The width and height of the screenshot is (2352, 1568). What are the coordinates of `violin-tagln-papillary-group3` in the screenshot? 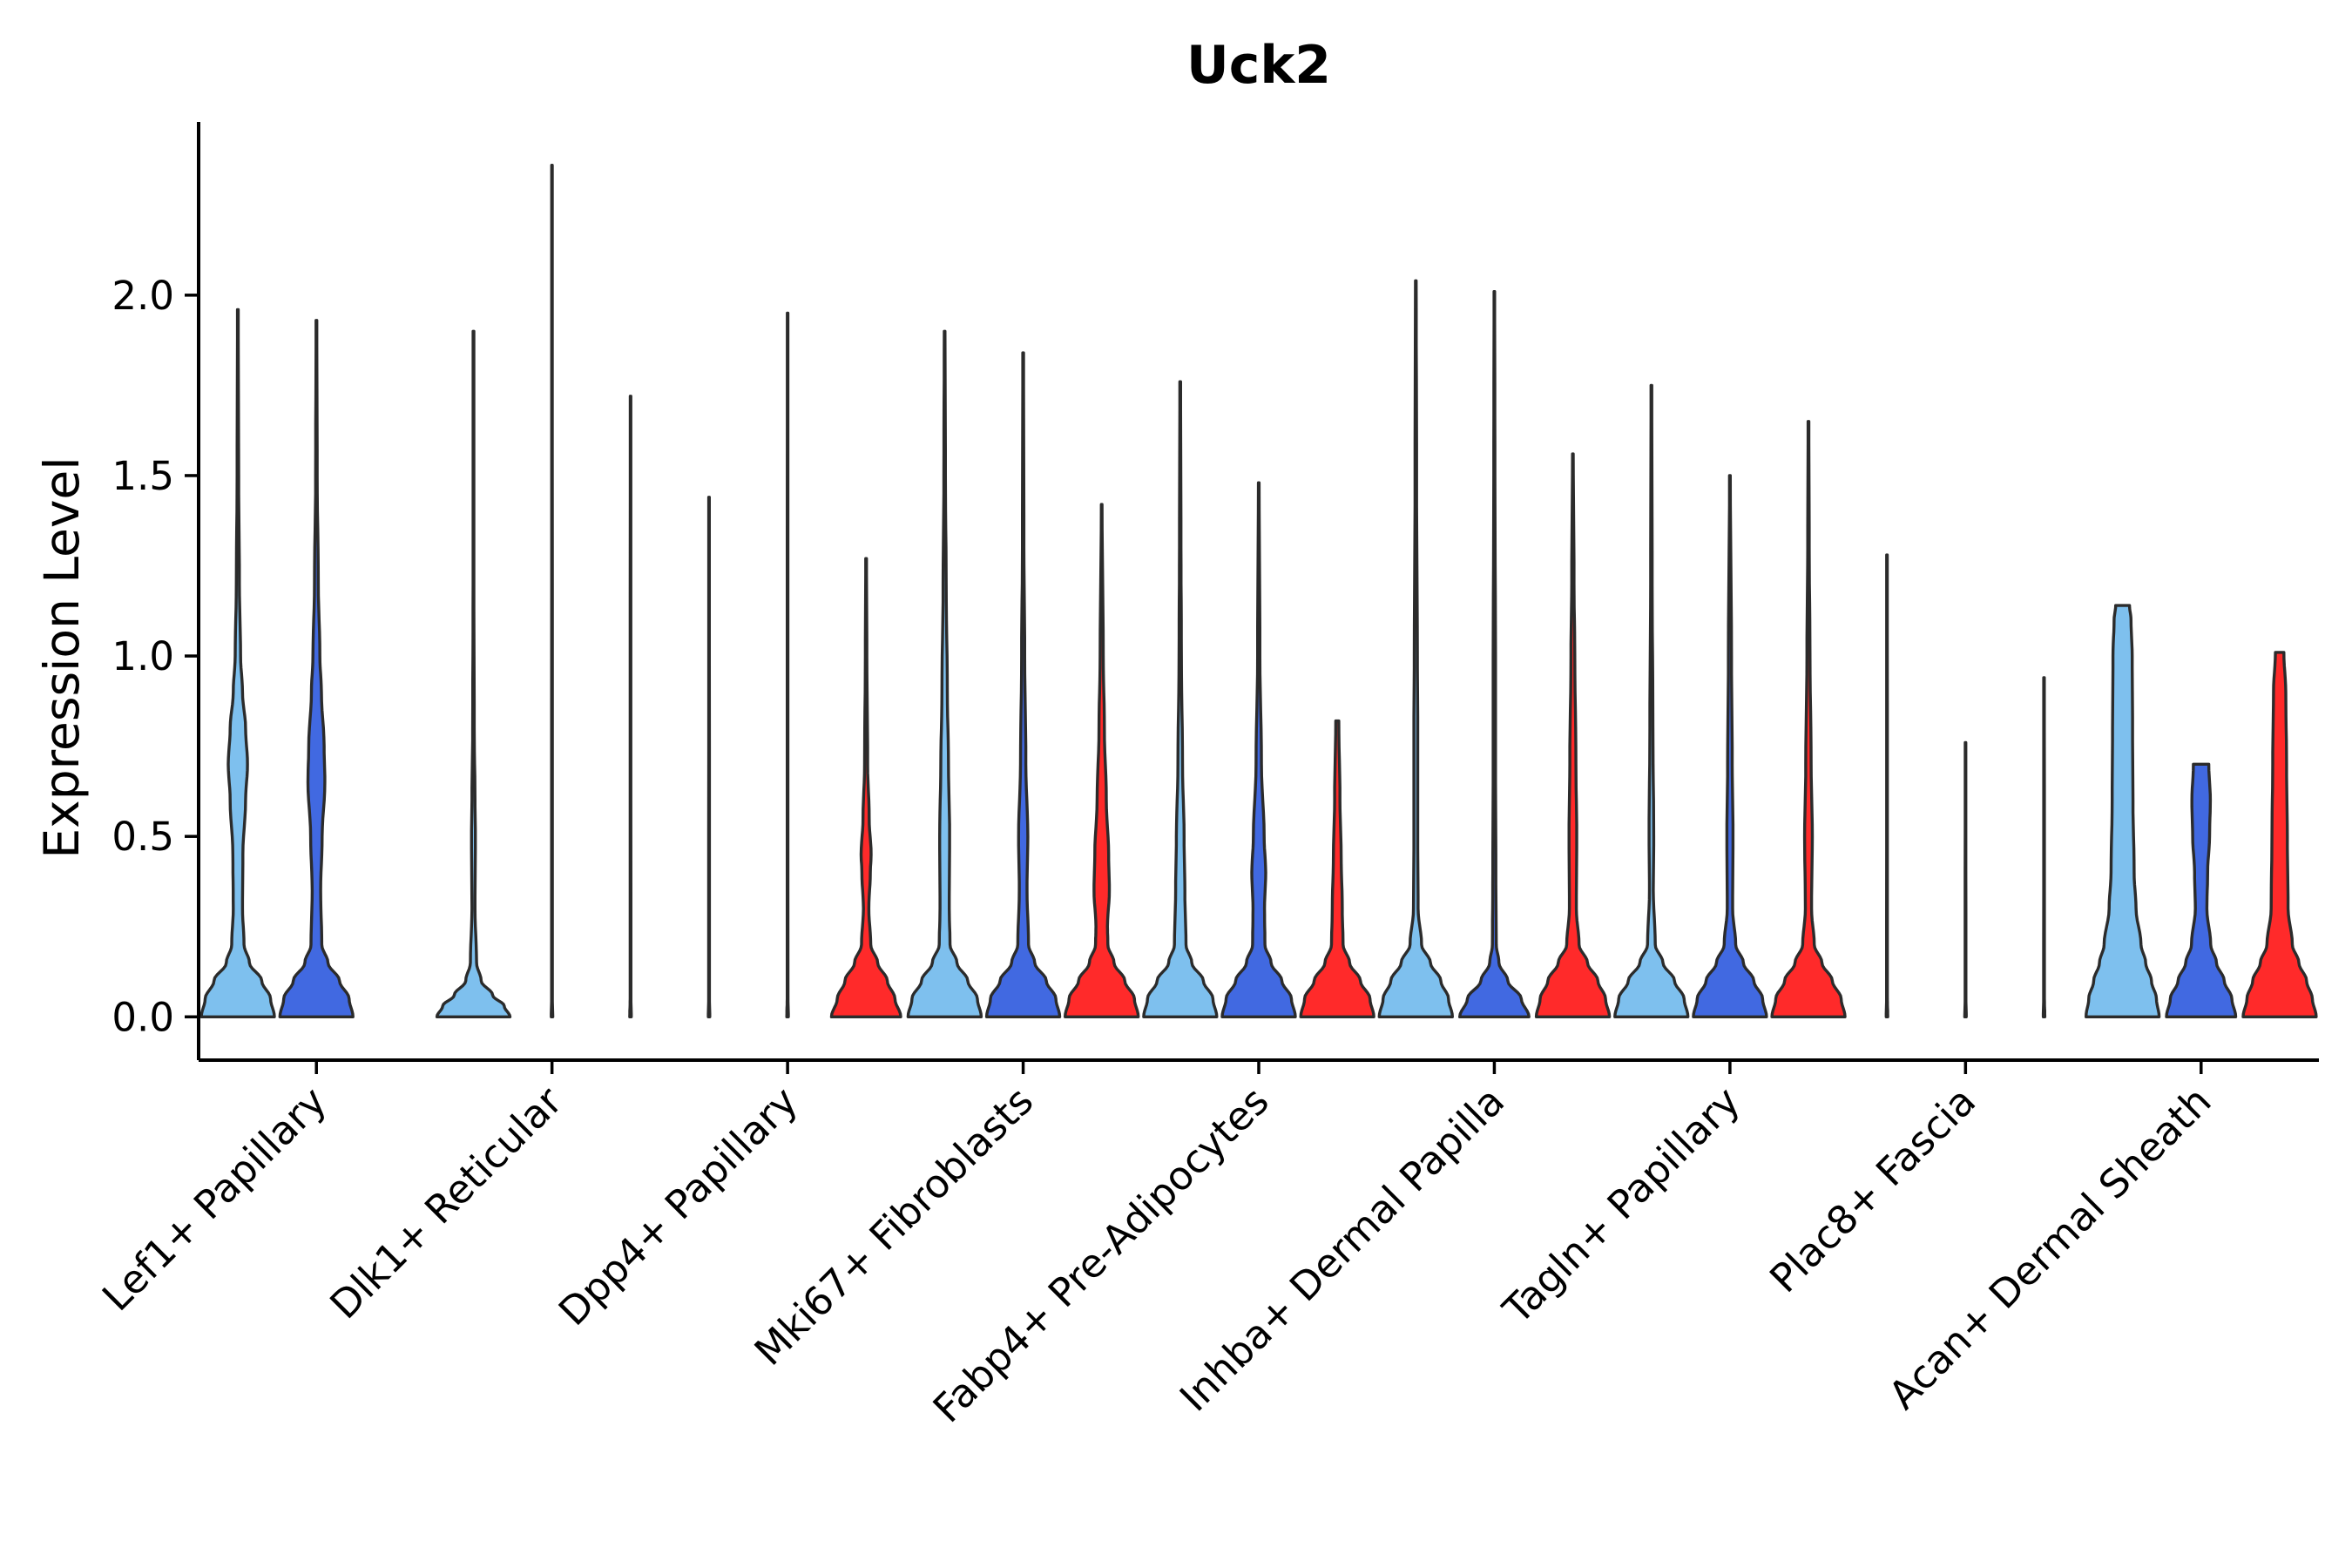 It's located at (1808, 719).